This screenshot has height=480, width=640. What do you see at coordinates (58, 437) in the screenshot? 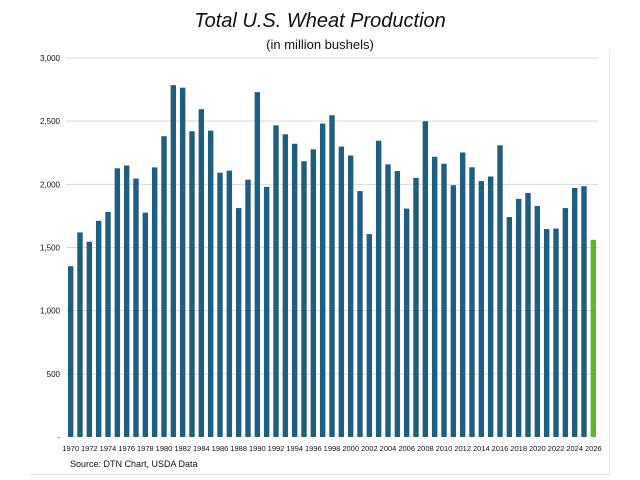
I see `y-tick-label: -` at bounding box center [58, 437].